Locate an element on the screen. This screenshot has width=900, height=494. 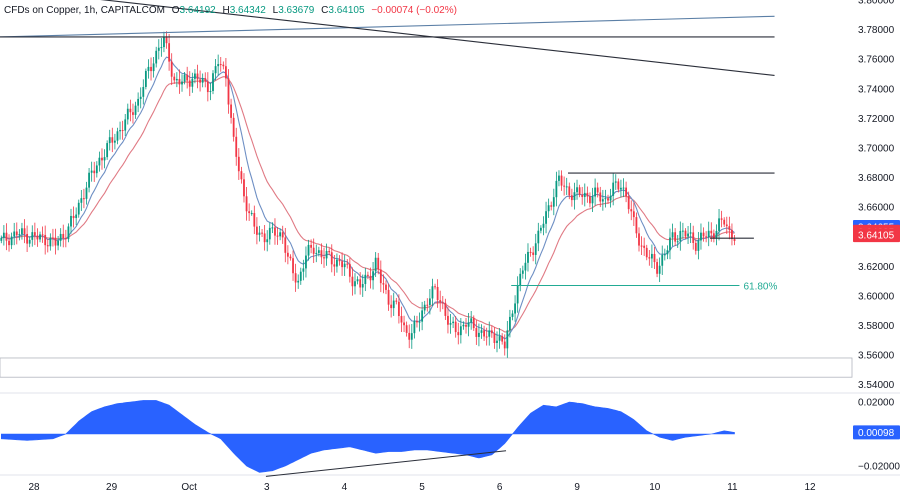
x-tick-label: 6 is located at coordinates (500, 487).